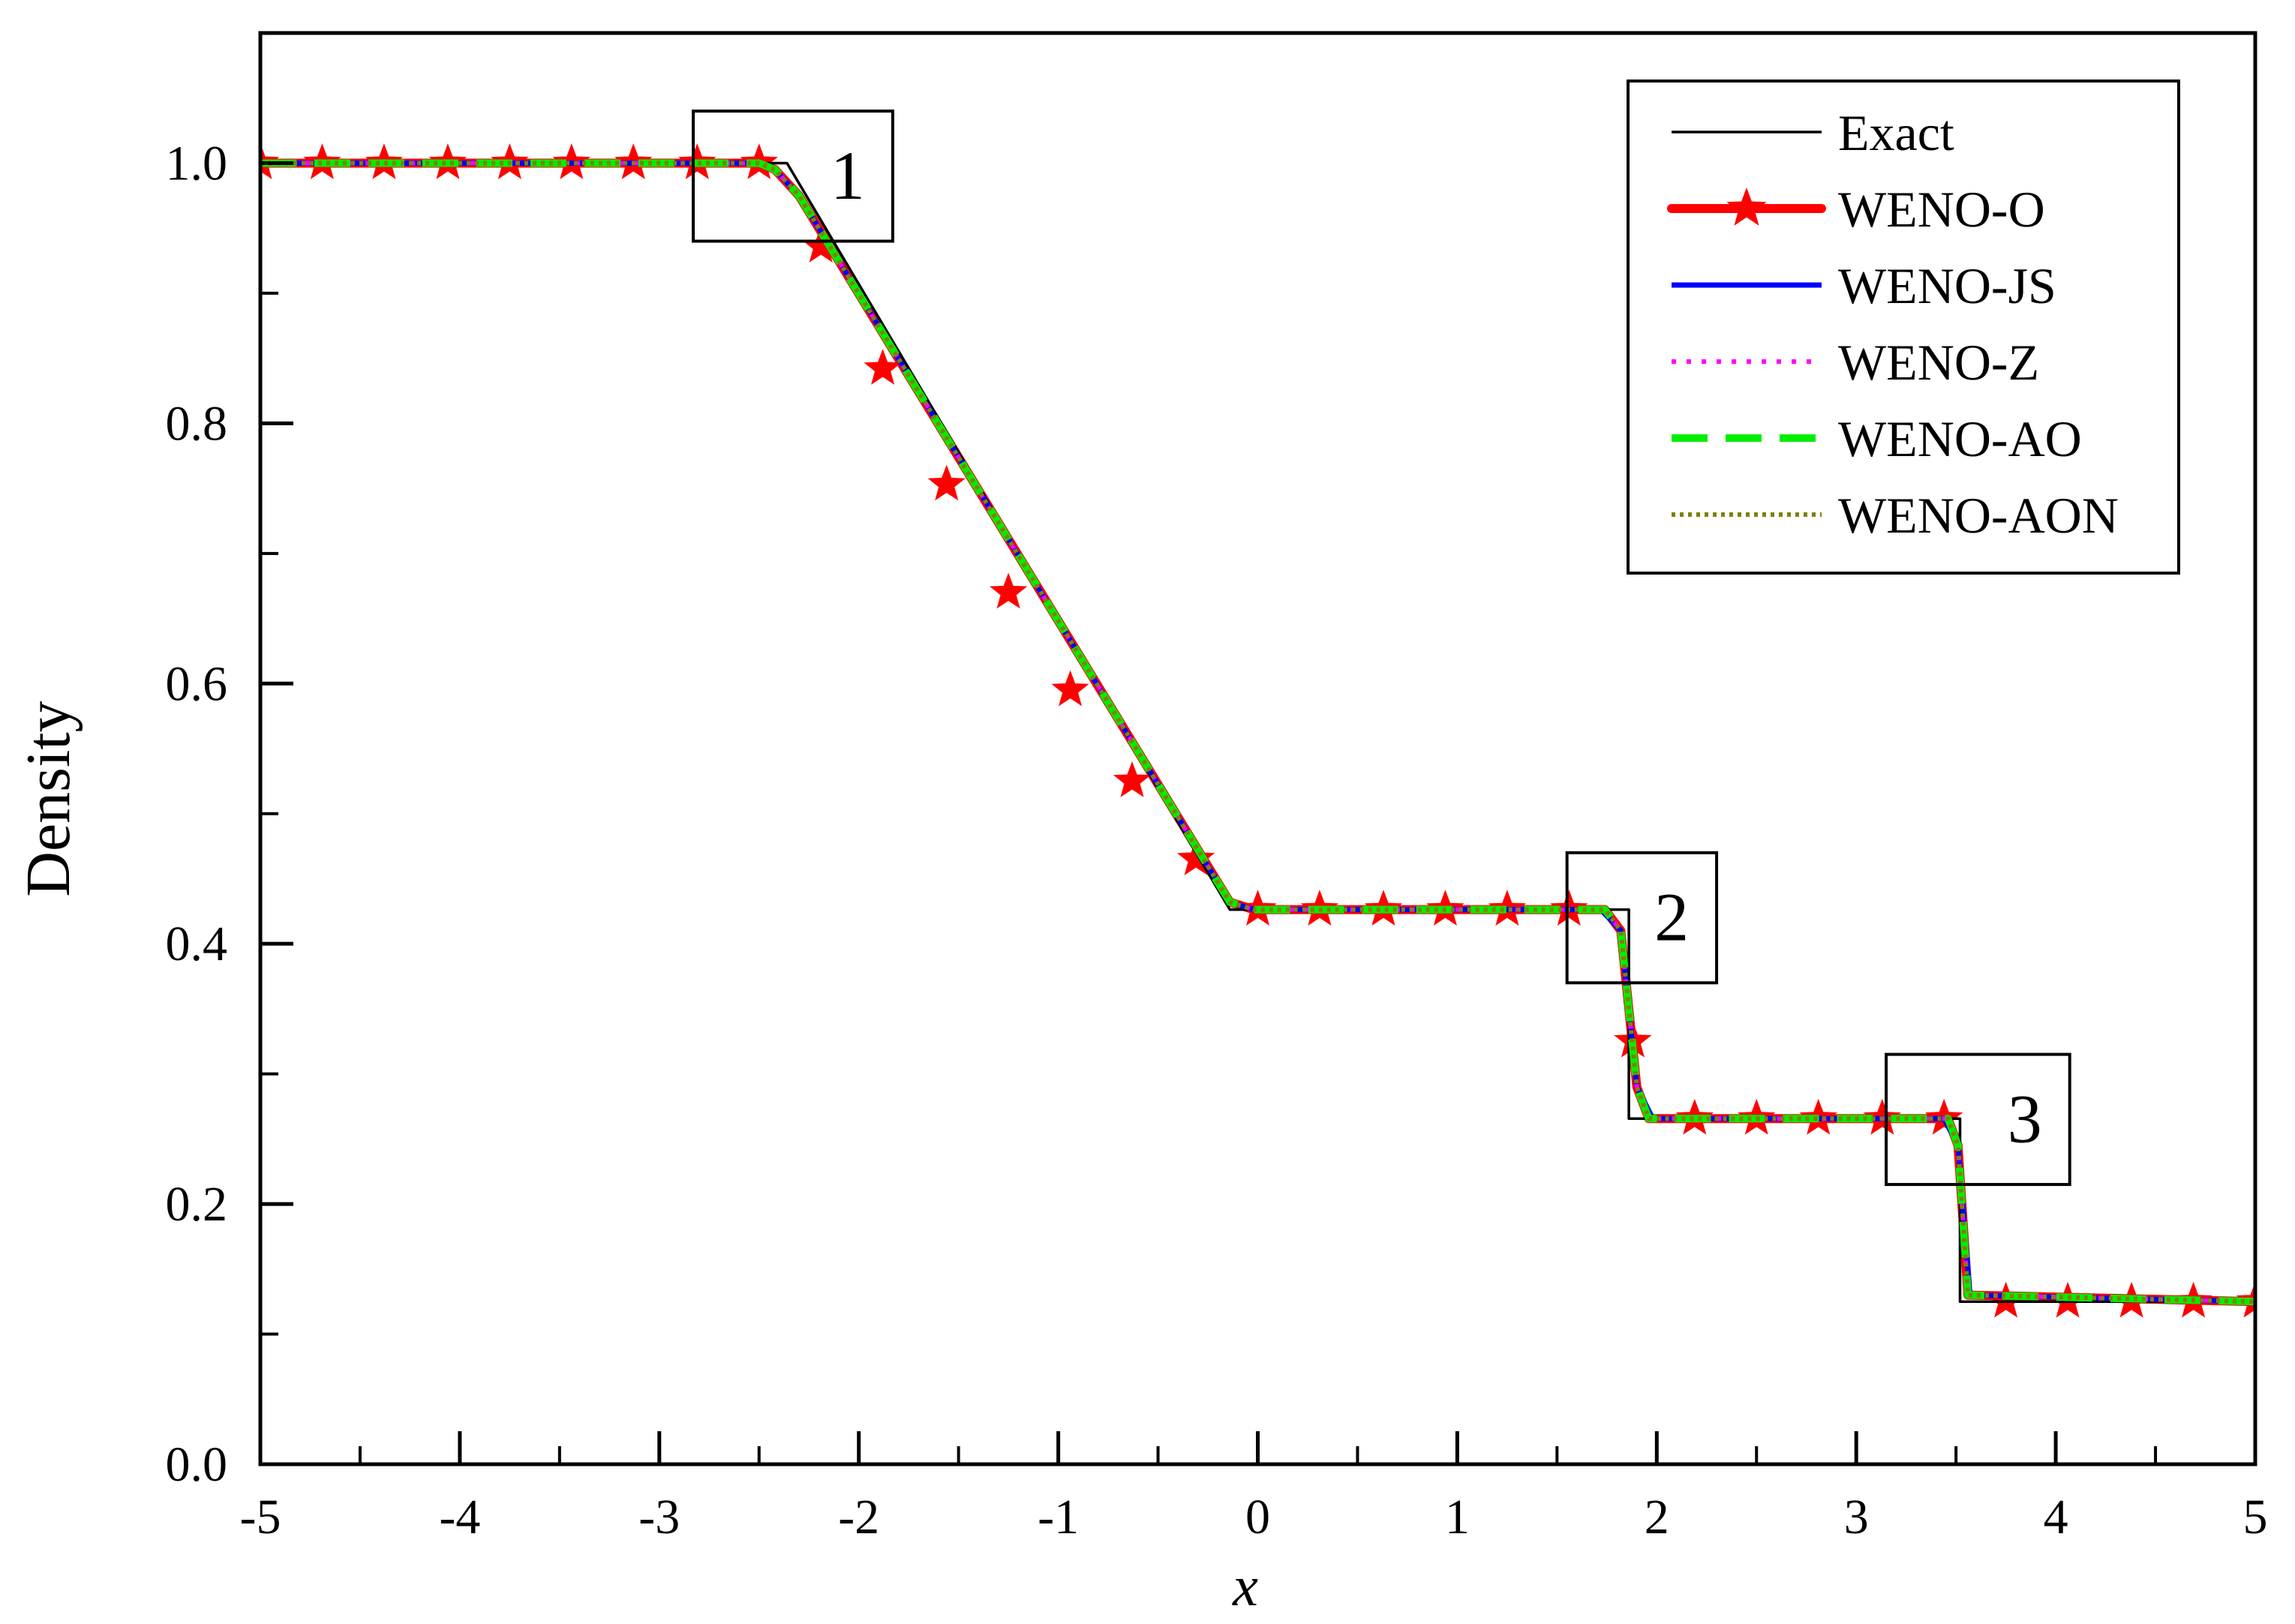 The width and height of the screenshot is (2295, 1624). I want to click on x-tick-label: -4, so click(459, 1517).